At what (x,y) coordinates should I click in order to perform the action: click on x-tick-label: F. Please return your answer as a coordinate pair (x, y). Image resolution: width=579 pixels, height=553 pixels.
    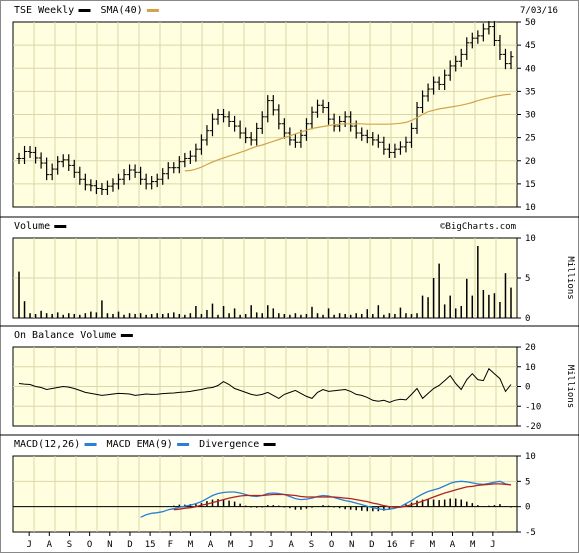
    Looking at the image, I should click on (411, 545).